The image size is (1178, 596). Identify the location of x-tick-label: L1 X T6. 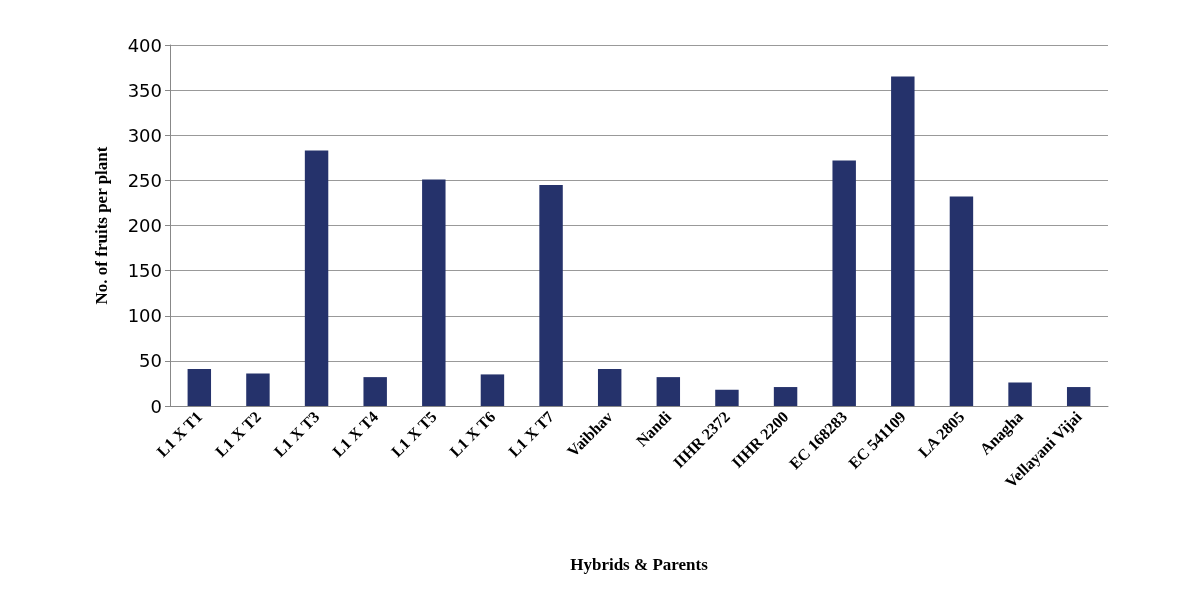
(472, 434).